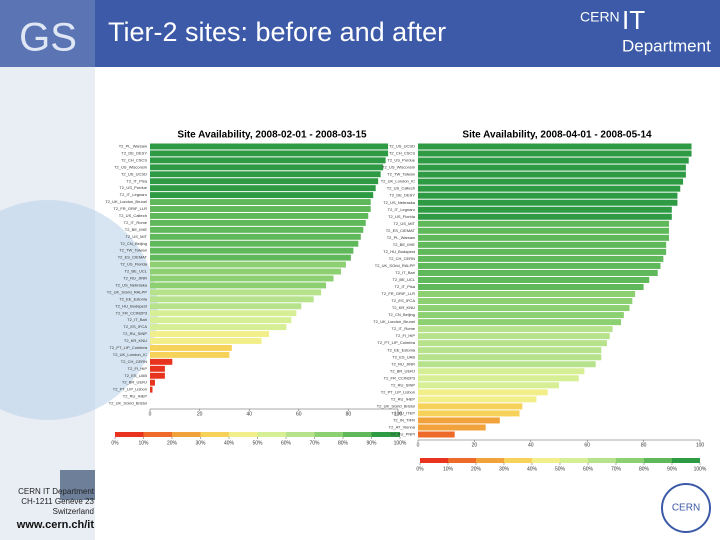  I want to click on category-label cat: T2_CH_CERN, so click(134, 361).